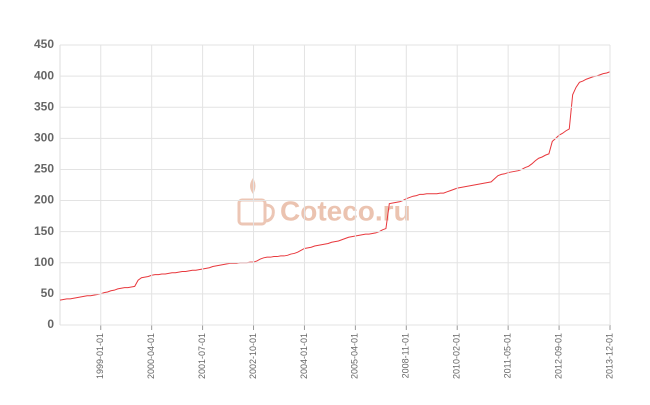 The width and height of the screenshot is (650, 405). I want to click on x-tick-label: 2011-05-01, so click(508, 355).